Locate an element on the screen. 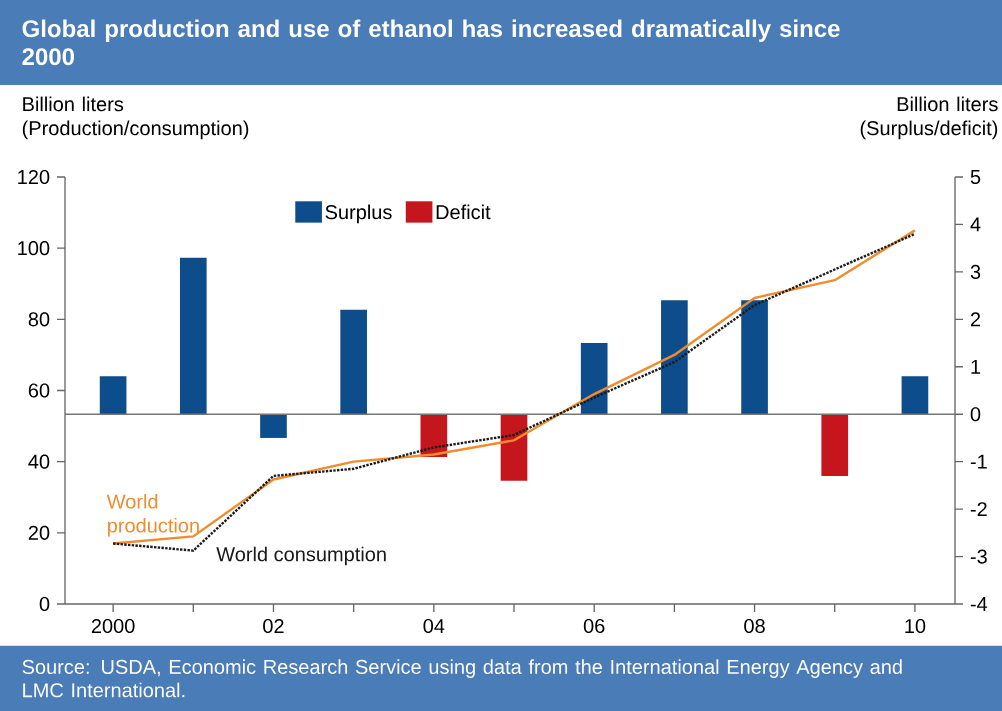  x-tick-label: 2000 is located at coordinates (113, 626).